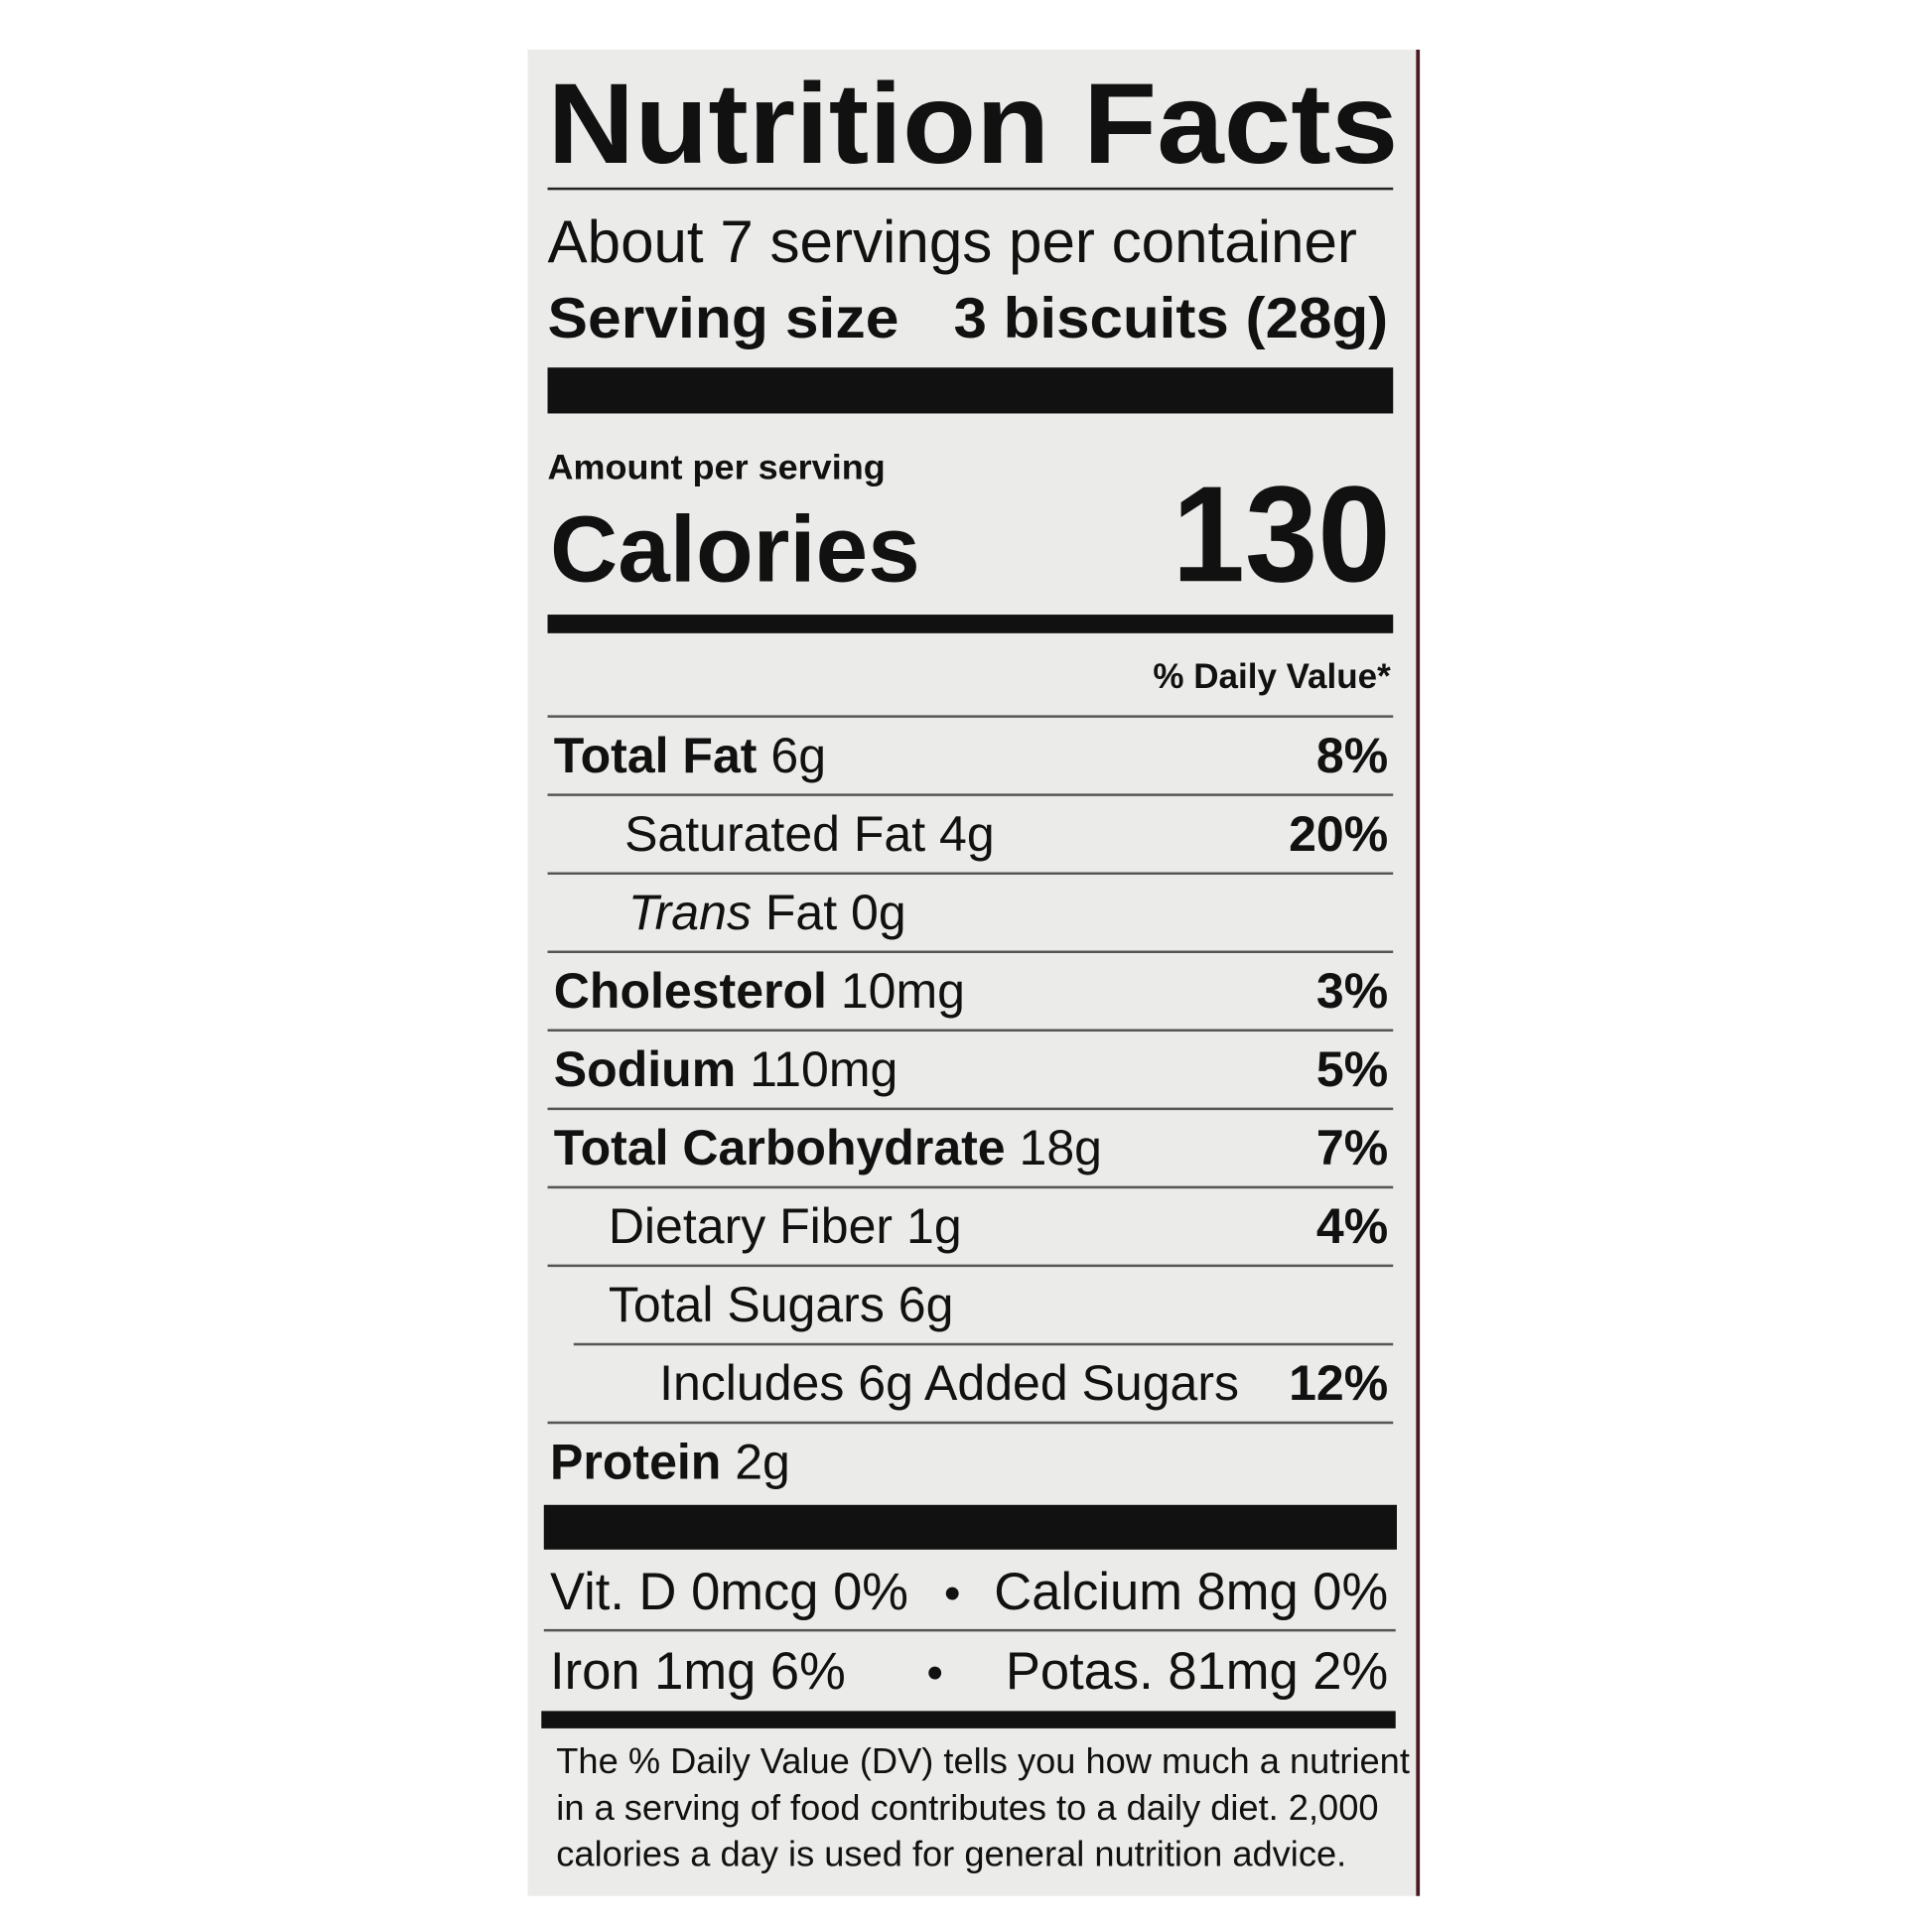 This screenshot has width=1932, height=1932. Describe the element at coordinates (801, 913) in the screenshot. I see `nutrient-name: Fat` at that location.